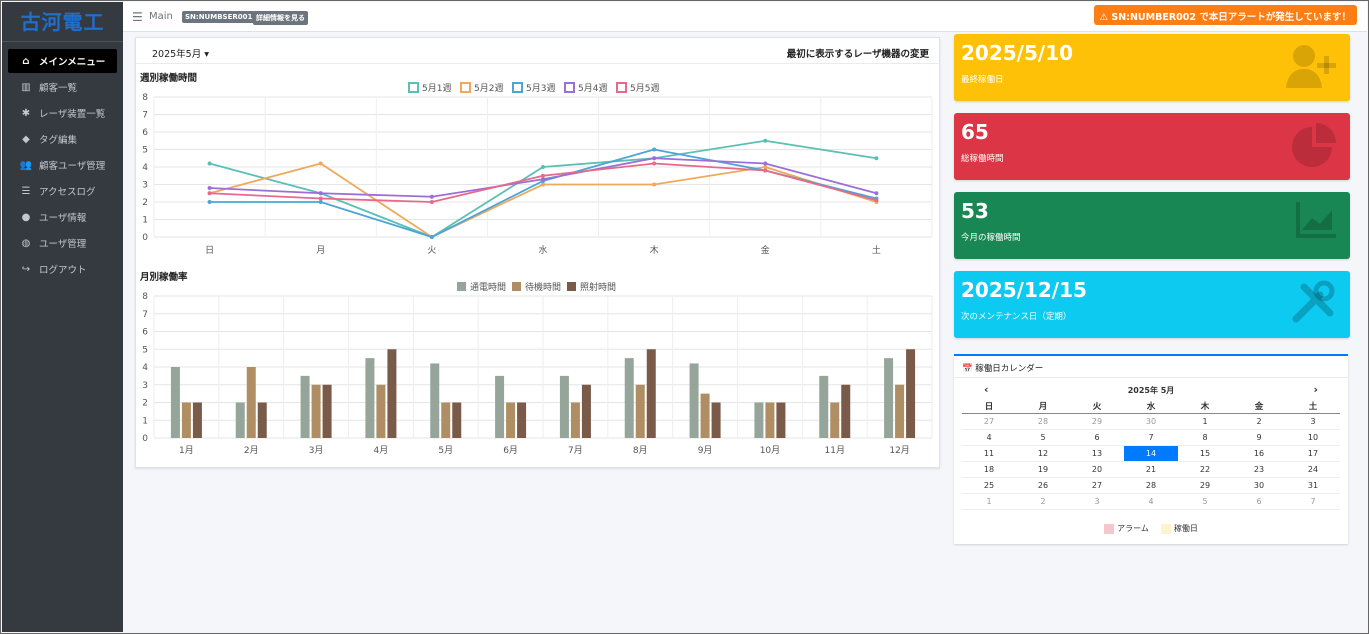  I want to click on brand-logo: 古河電工, so click(62, 22).